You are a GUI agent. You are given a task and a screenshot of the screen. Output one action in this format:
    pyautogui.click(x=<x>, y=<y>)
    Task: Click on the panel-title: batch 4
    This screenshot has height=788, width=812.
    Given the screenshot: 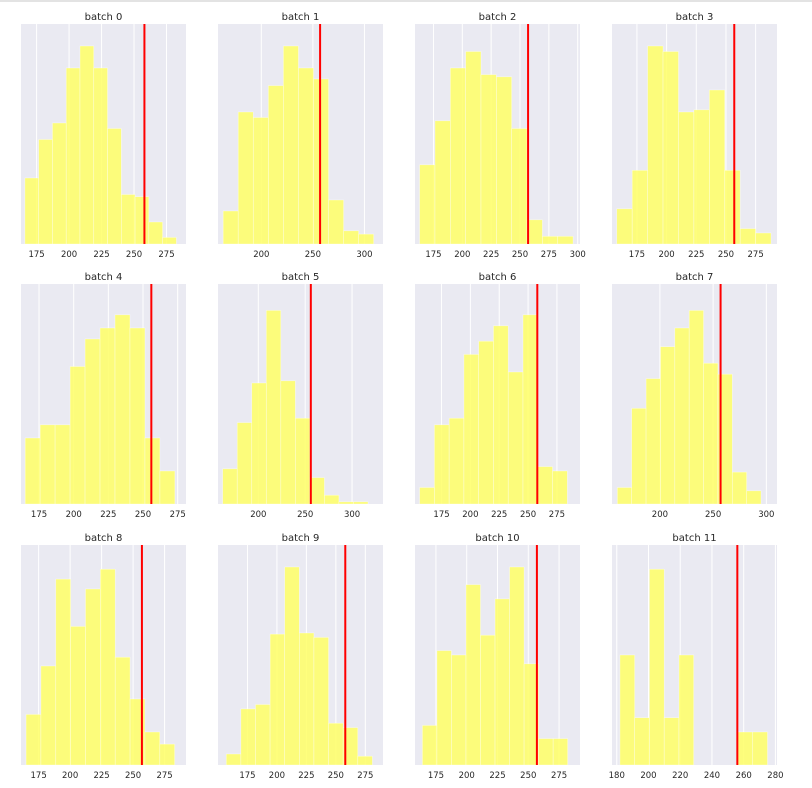 What is the action you would take?
    pyautogui.click(x=104, y=277)
    